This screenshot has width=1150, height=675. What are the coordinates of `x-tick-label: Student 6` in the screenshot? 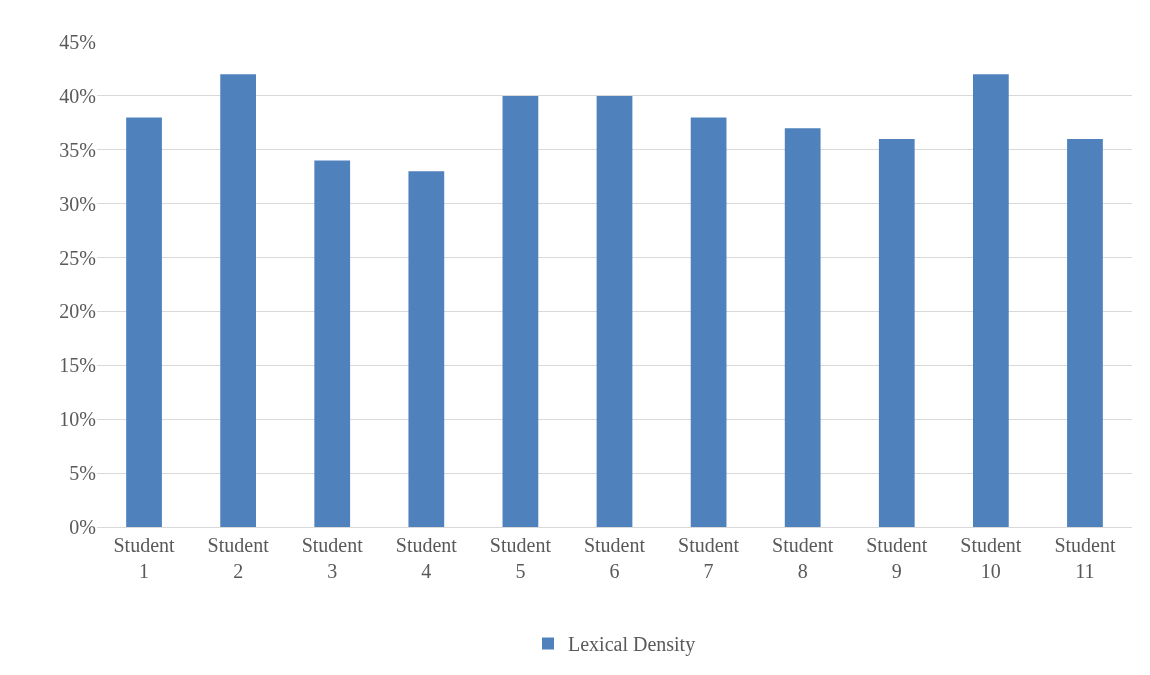 It's located at (614, 558).